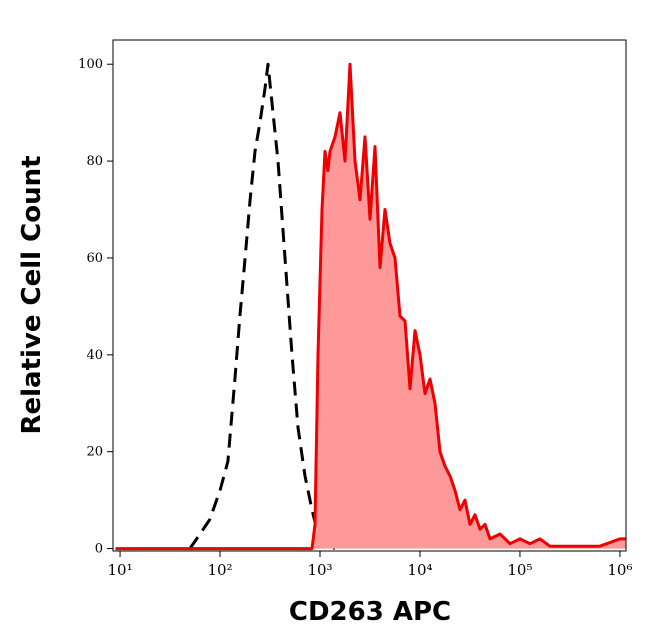 The image size is (646, 641). I want to click on y-axis-title: Relative Cell Count, so click(32, 294).